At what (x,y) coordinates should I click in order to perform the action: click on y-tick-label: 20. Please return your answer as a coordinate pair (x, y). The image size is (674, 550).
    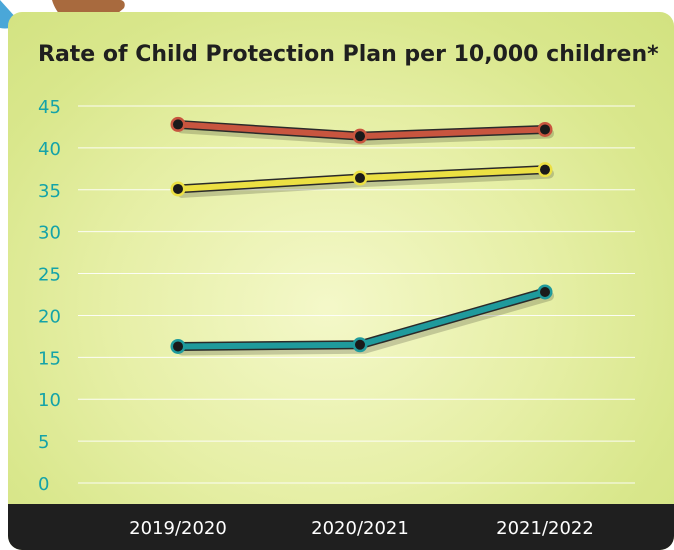
    Looking at the image, I should click on (49, 316).